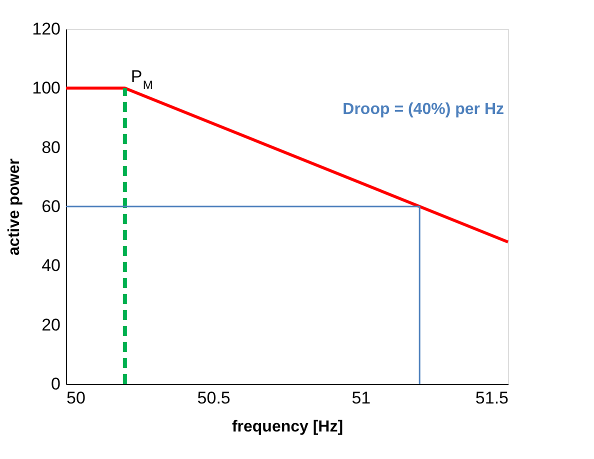 Image resolution: width=594 pixels, height=459 pixels. Describe the element at coordinates (55, 384) in the screenshot. I see `y-tick-label: 0` at that location.